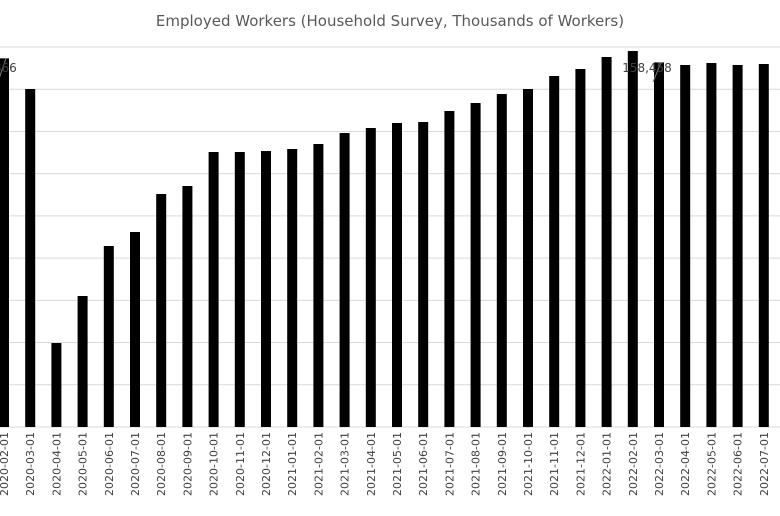 Image resolution: width=780 pixels, height=516 pixels. I want to click on x-tick-label: 2022-05-01, so click(711, 464).